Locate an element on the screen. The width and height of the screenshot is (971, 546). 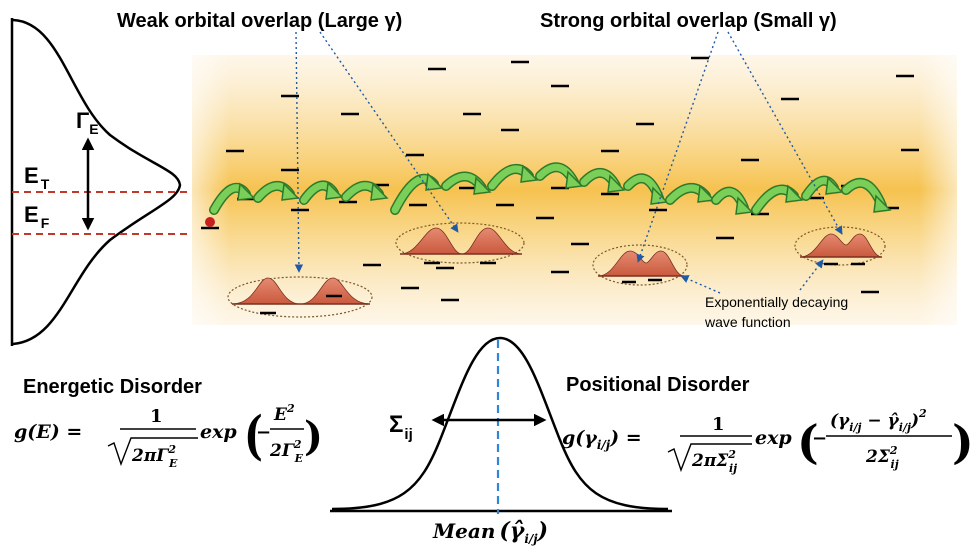
strong-overlap-title: Strong orbital overlap (Small γ) is located at coordinates (688, 21).